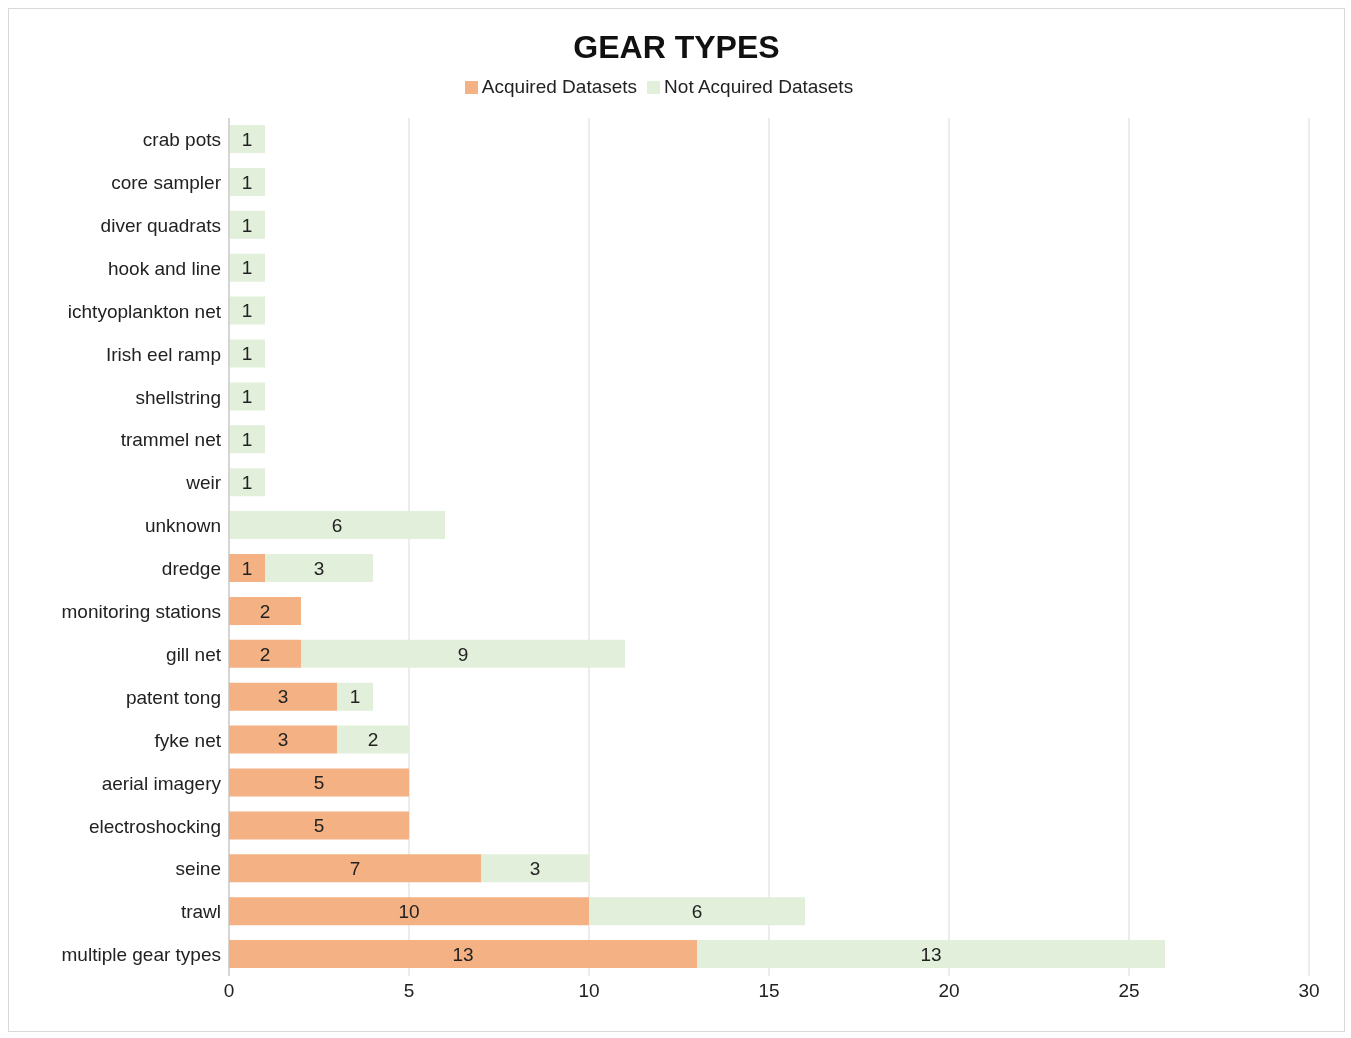  What do you see at coordinates (198, 869) in the screenshot?
I see `y-tick-label: seine` at bounding box center [198, 869].